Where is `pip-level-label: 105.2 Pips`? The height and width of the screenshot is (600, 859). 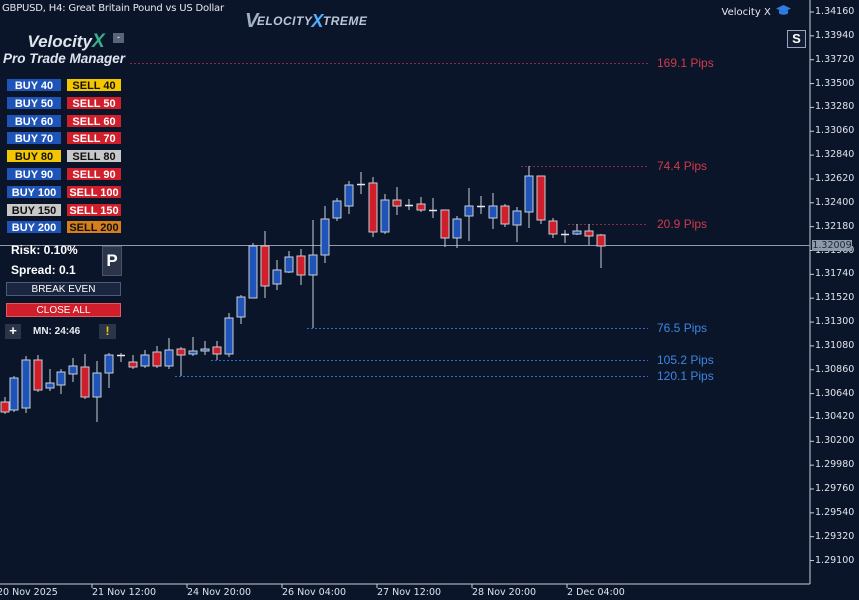 pip-level-label: 105.2 Pips is located at coordinates (685, 360).